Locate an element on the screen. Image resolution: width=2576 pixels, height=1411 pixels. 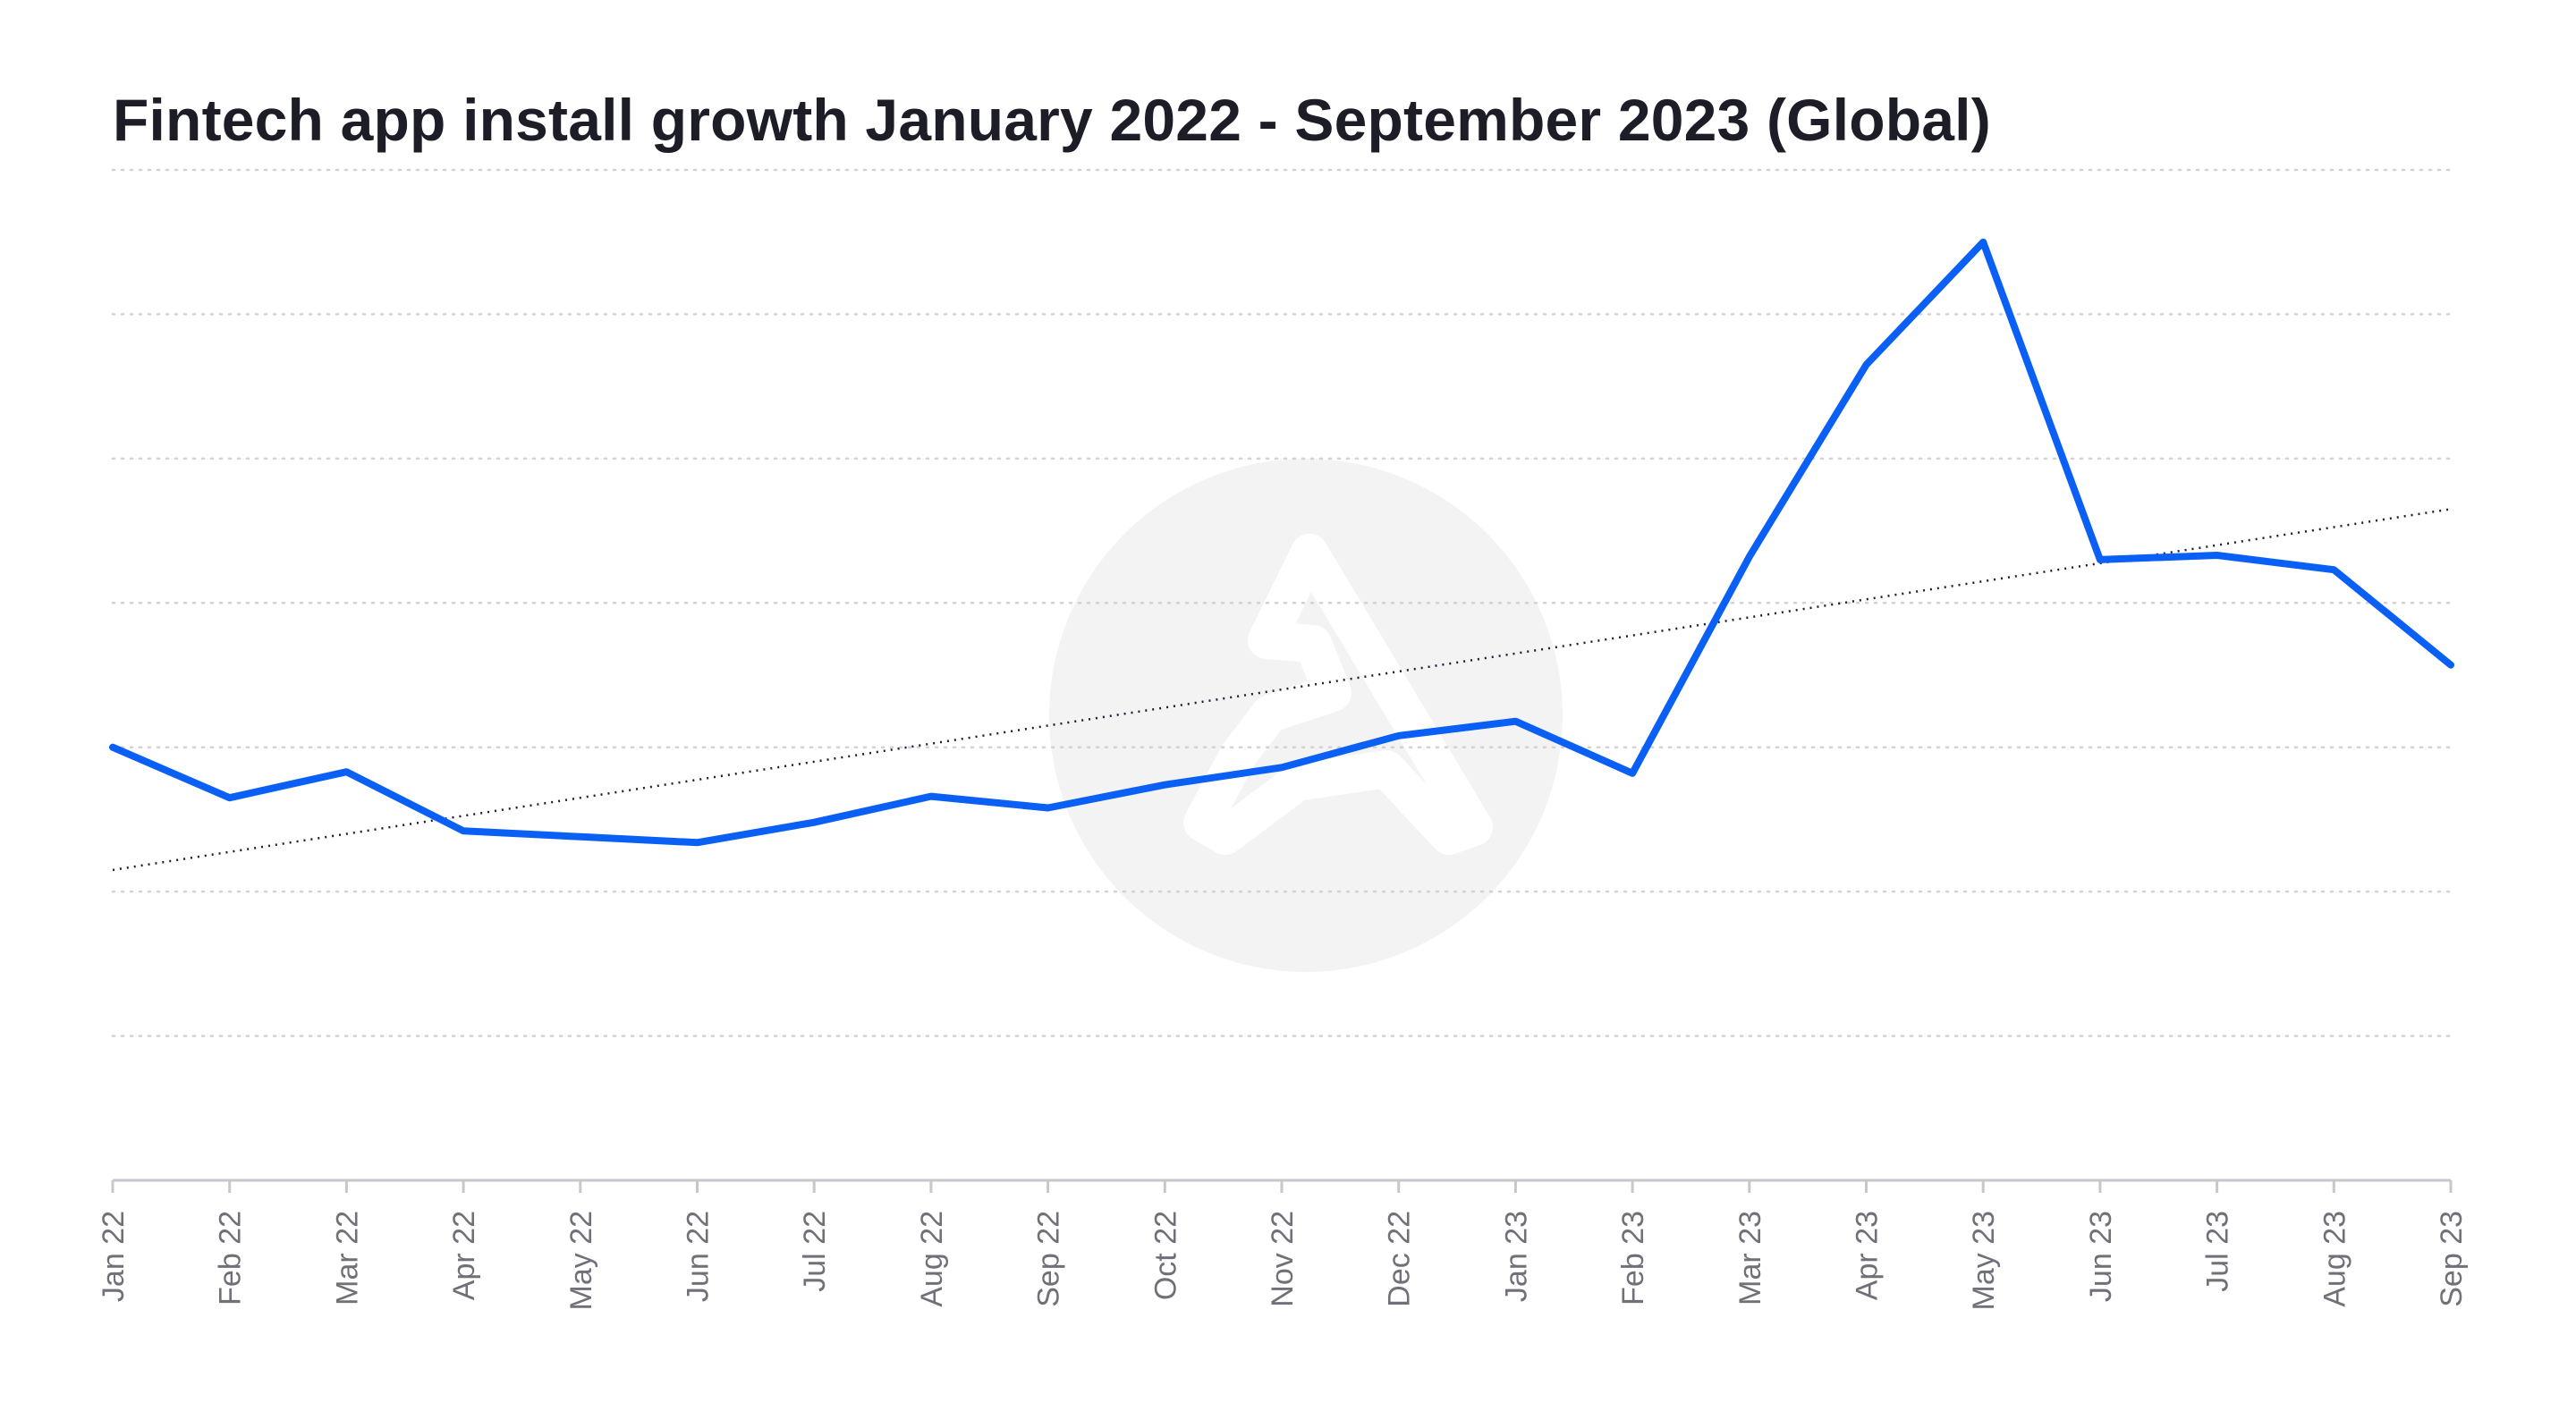
watermark-logo-icon is located at coordinates (1306, 715).